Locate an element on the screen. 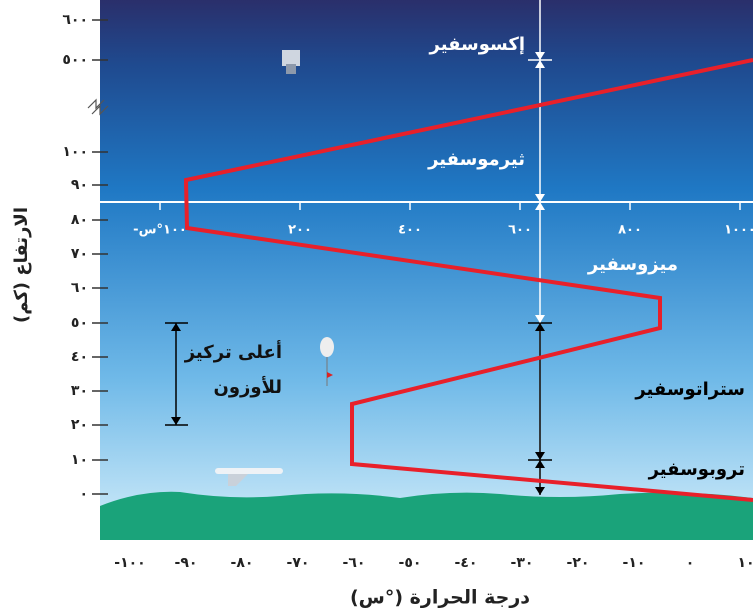 This screenshot has width=753, height=614. y-tick-label: ٩٠ is located at coordinates (79, 185).